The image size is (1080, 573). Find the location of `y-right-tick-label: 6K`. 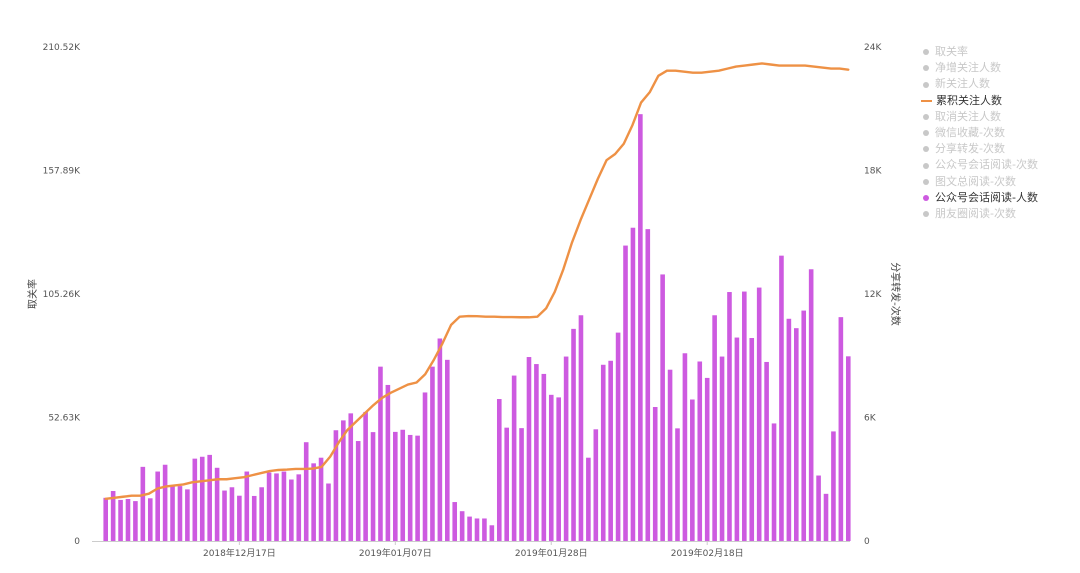

y-right-tick-label: 6K is located at coordinates (870, 419).